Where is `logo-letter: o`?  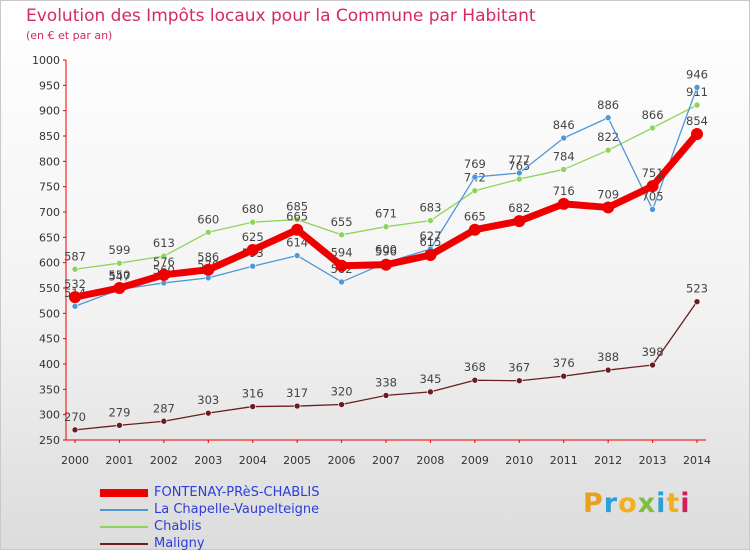
logo-letter: o is located at coordinates (628, 503).